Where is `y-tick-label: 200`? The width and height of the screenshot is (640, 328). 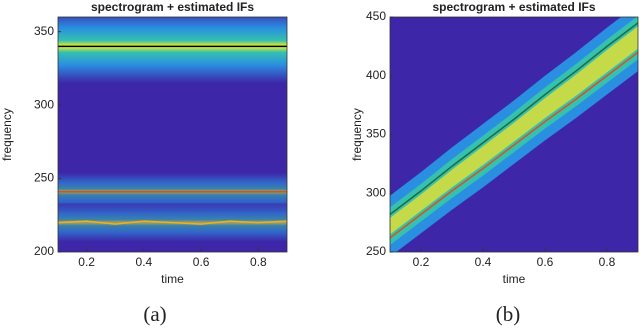 y-tick-label: 200 is located at coordinates (44, 251).